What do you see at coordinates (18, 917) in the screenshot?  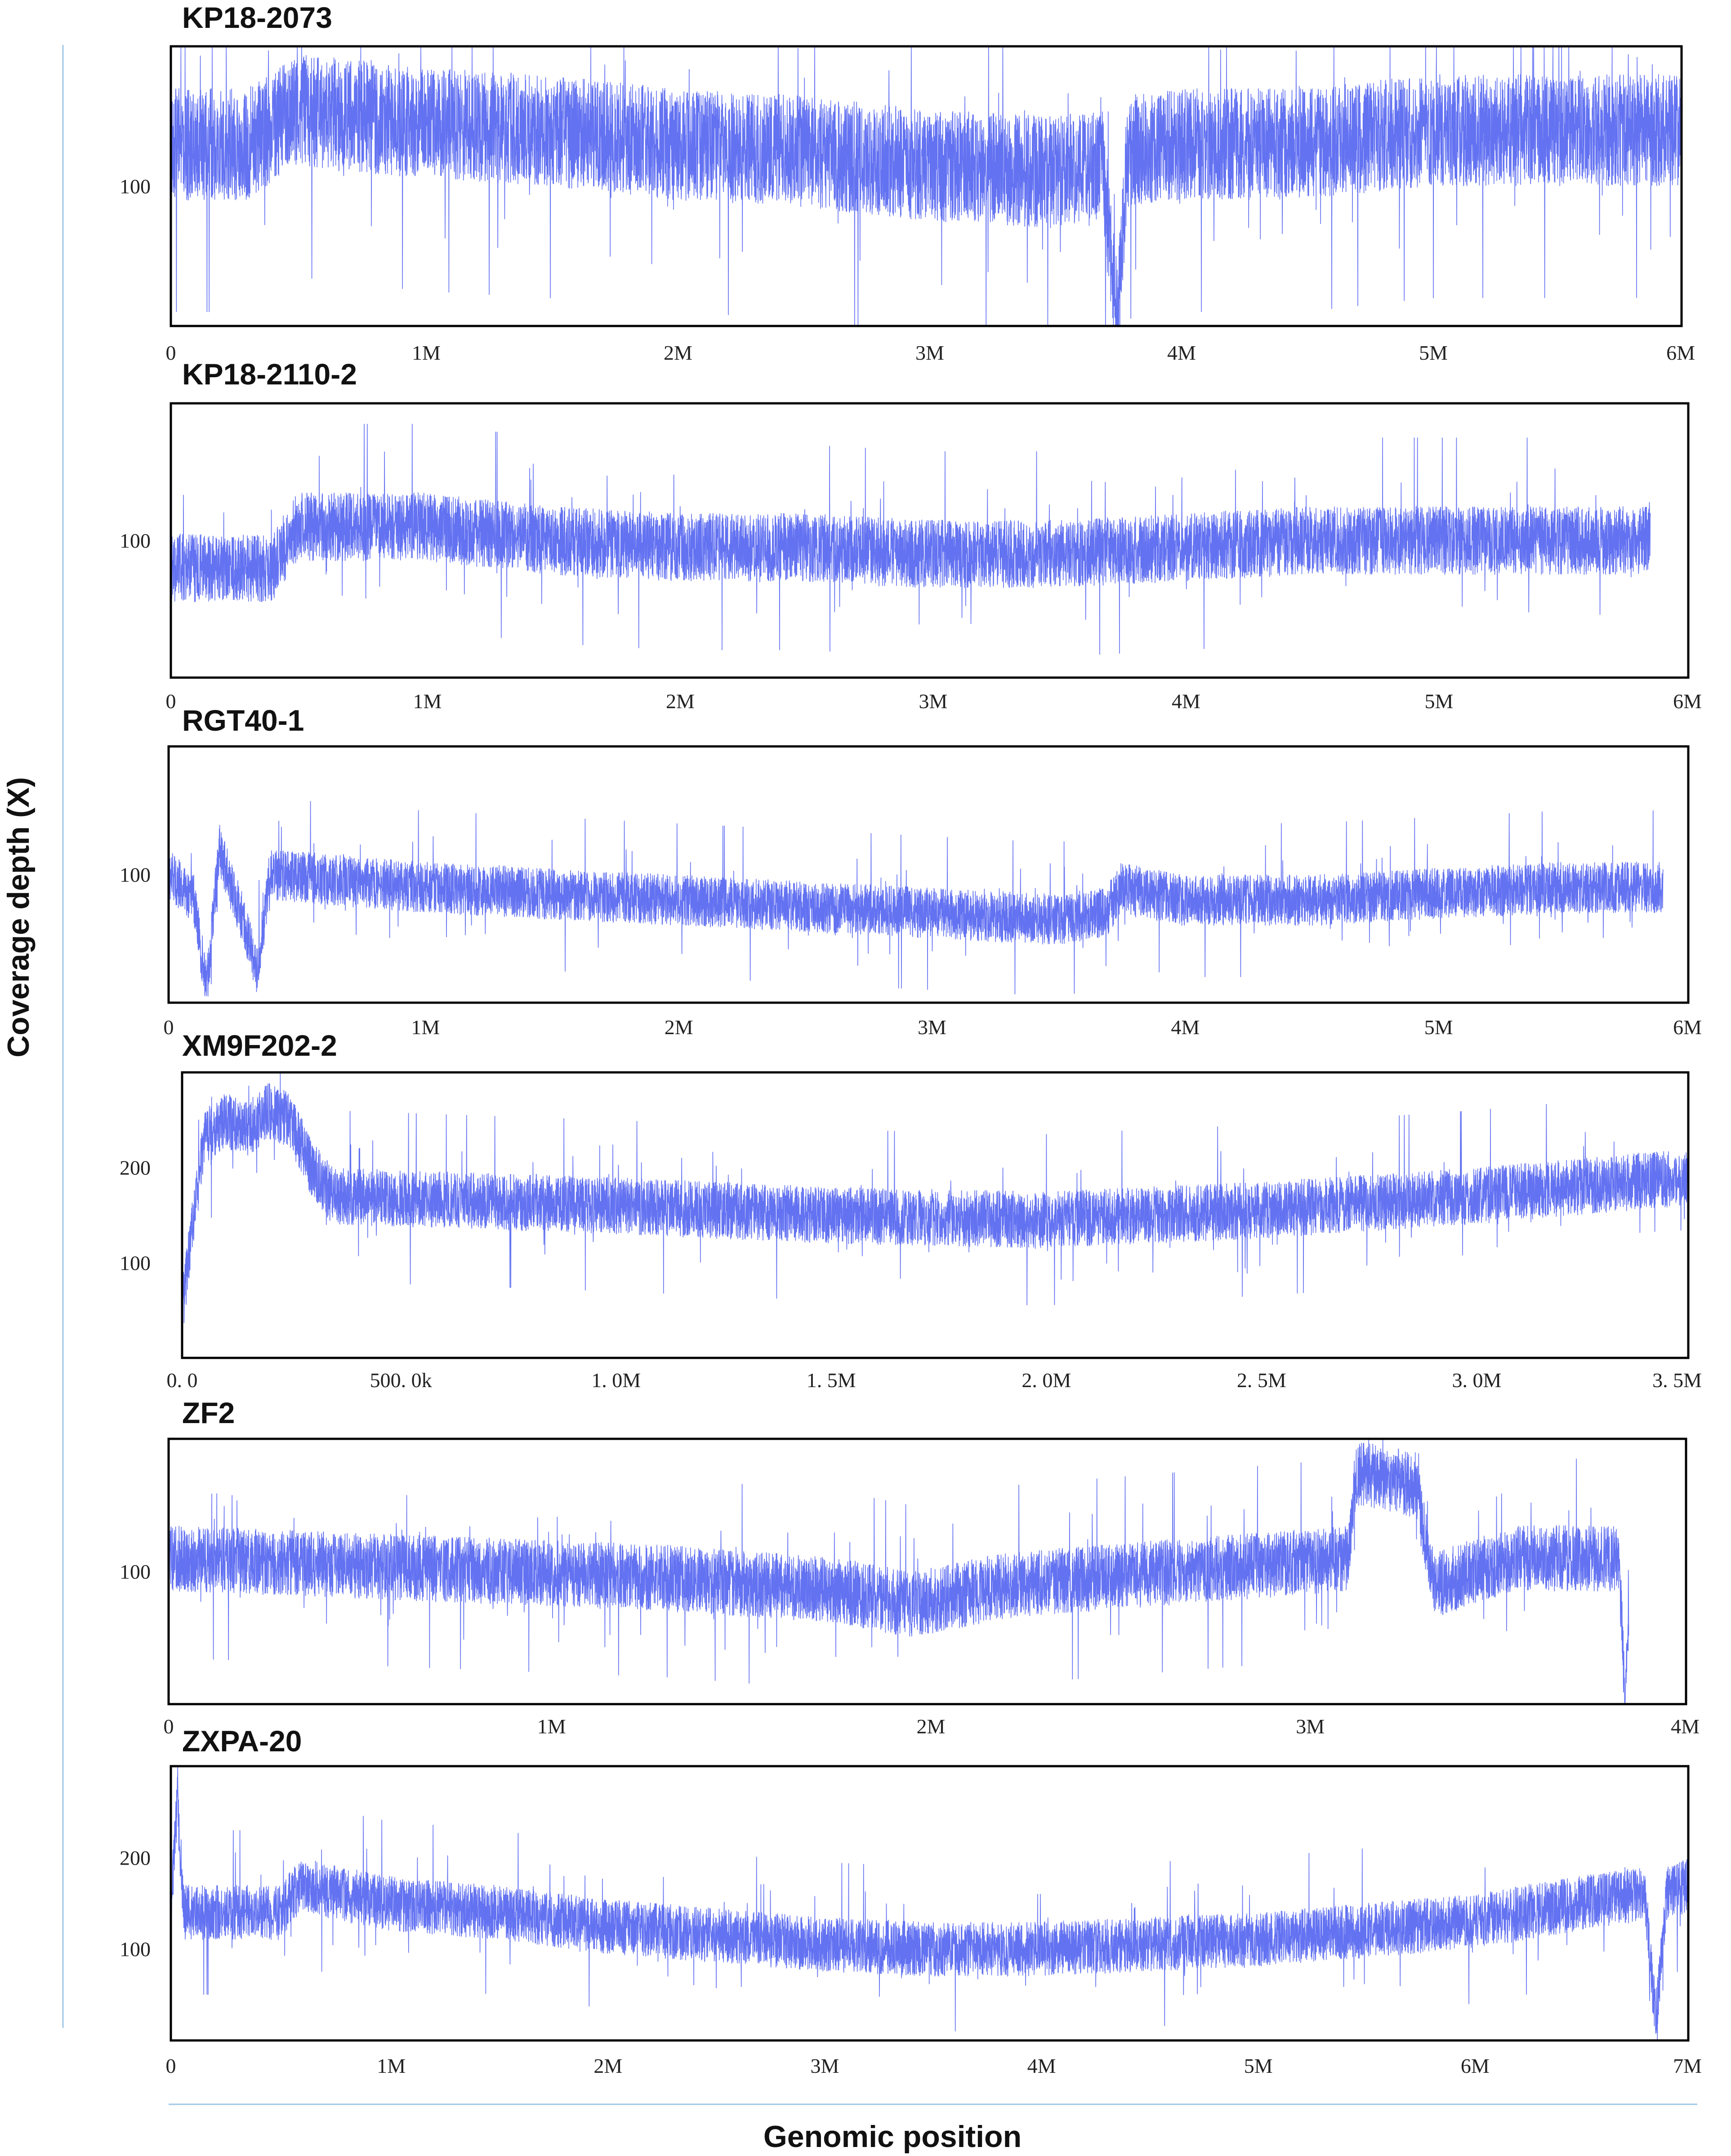 I see `y-axis-title: Coverage depth (X)` at bounding box center [18, 917].